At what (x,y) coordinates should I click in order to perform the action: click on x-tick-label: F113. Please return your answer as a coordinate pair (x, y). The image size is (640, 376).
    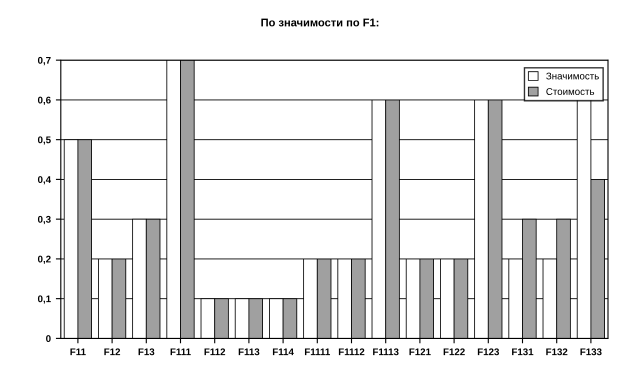
    Looking at the image, I should click on (249, 352).